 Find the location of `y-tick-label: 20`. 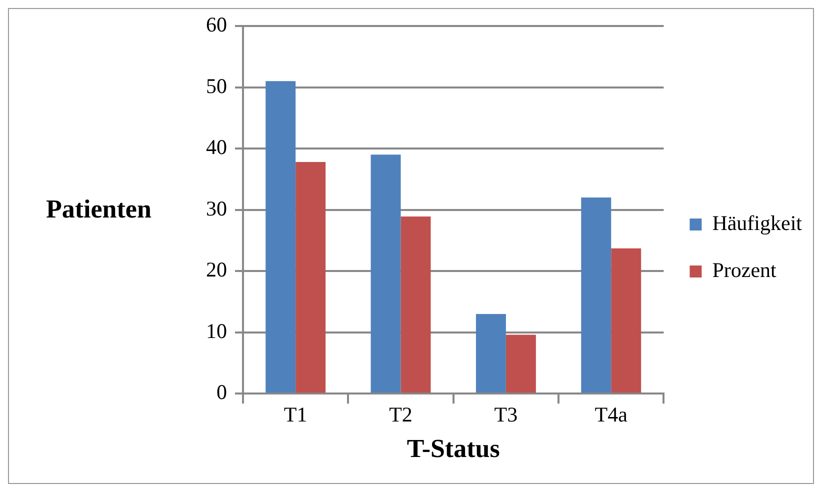

y-tick-label: 20 is located at coordinates (216, 270).